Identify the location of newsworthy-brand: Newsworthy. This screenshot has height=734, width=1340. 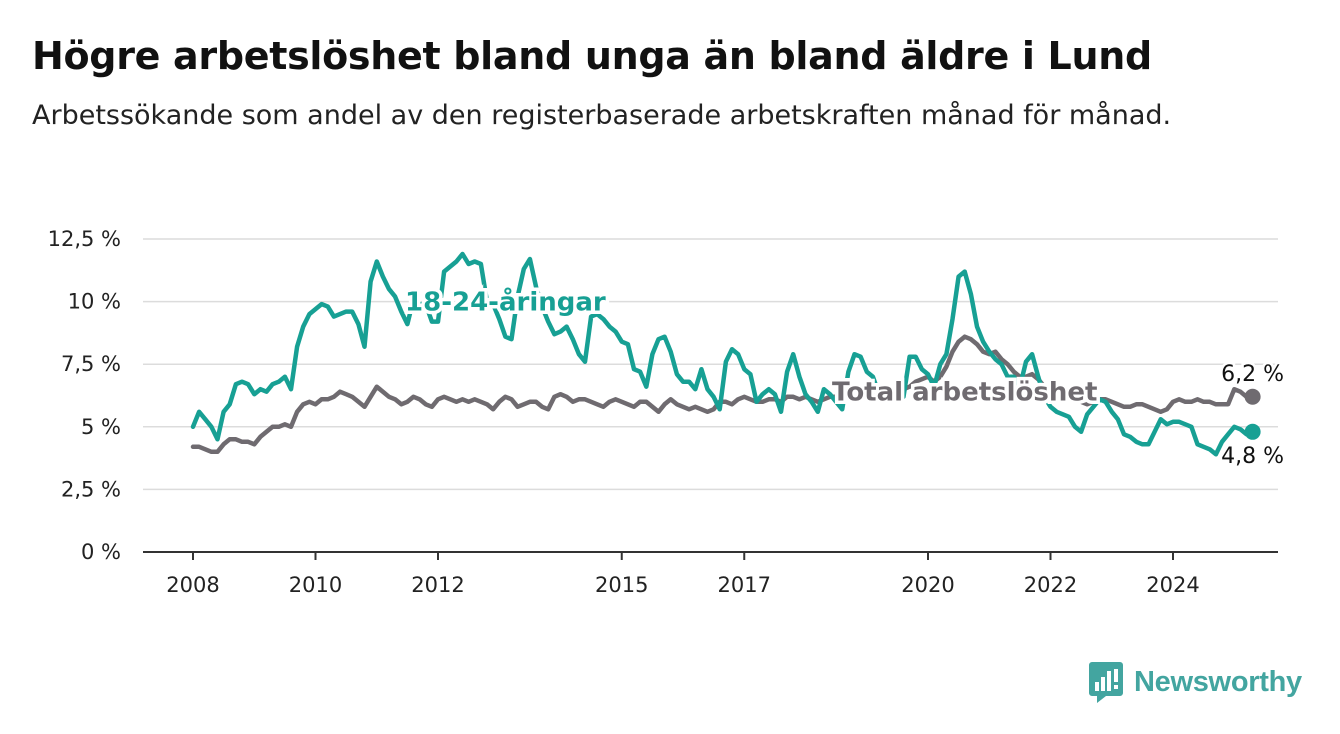
(1195, 682).